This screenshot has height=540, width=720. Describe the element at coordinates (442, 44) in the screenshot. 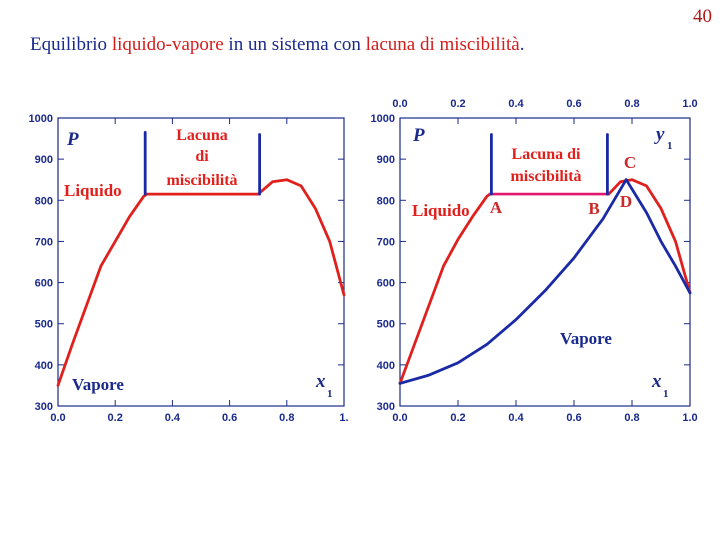

I see `title-part-4: lacuna di miscibilità` at that location.